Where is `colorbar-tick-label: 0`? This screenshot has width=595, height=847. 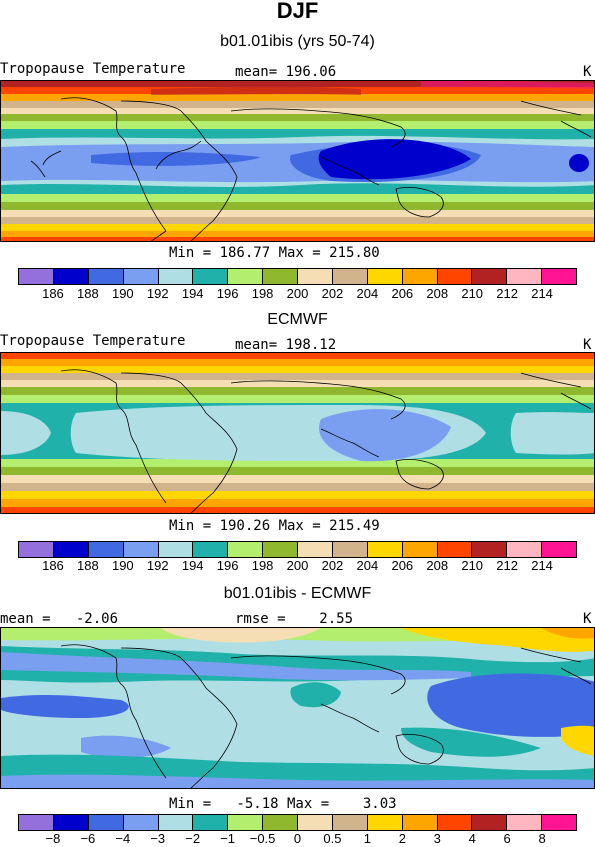 colorbar-tick-label: 0 is located at coordinates (297, 838).